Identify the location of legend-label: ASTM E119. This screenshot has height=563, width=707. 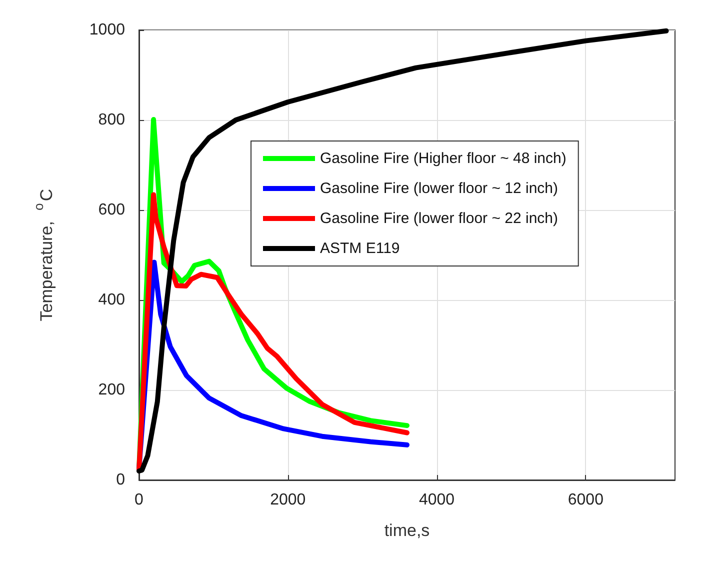
(360, 248).